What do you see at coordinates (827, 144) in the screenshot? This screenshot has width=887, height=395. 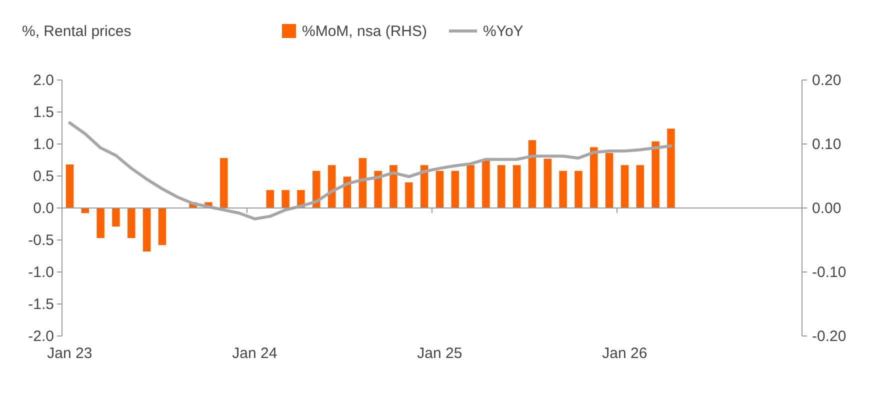 I see `y2-tick-label: 0.10` at bounding box center [827, 144].